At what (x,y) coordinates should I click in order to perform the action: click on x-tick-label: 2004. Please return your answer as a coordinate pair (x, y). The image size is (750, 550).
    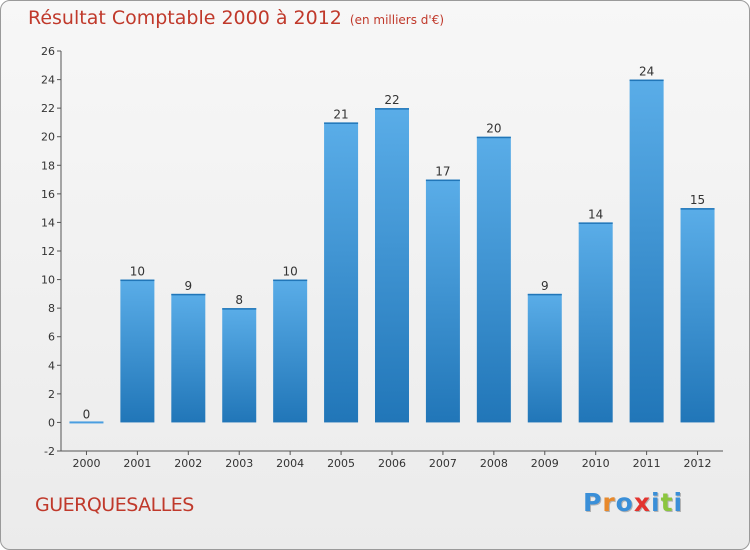
    Looking at the image, I should click on (290, 463).